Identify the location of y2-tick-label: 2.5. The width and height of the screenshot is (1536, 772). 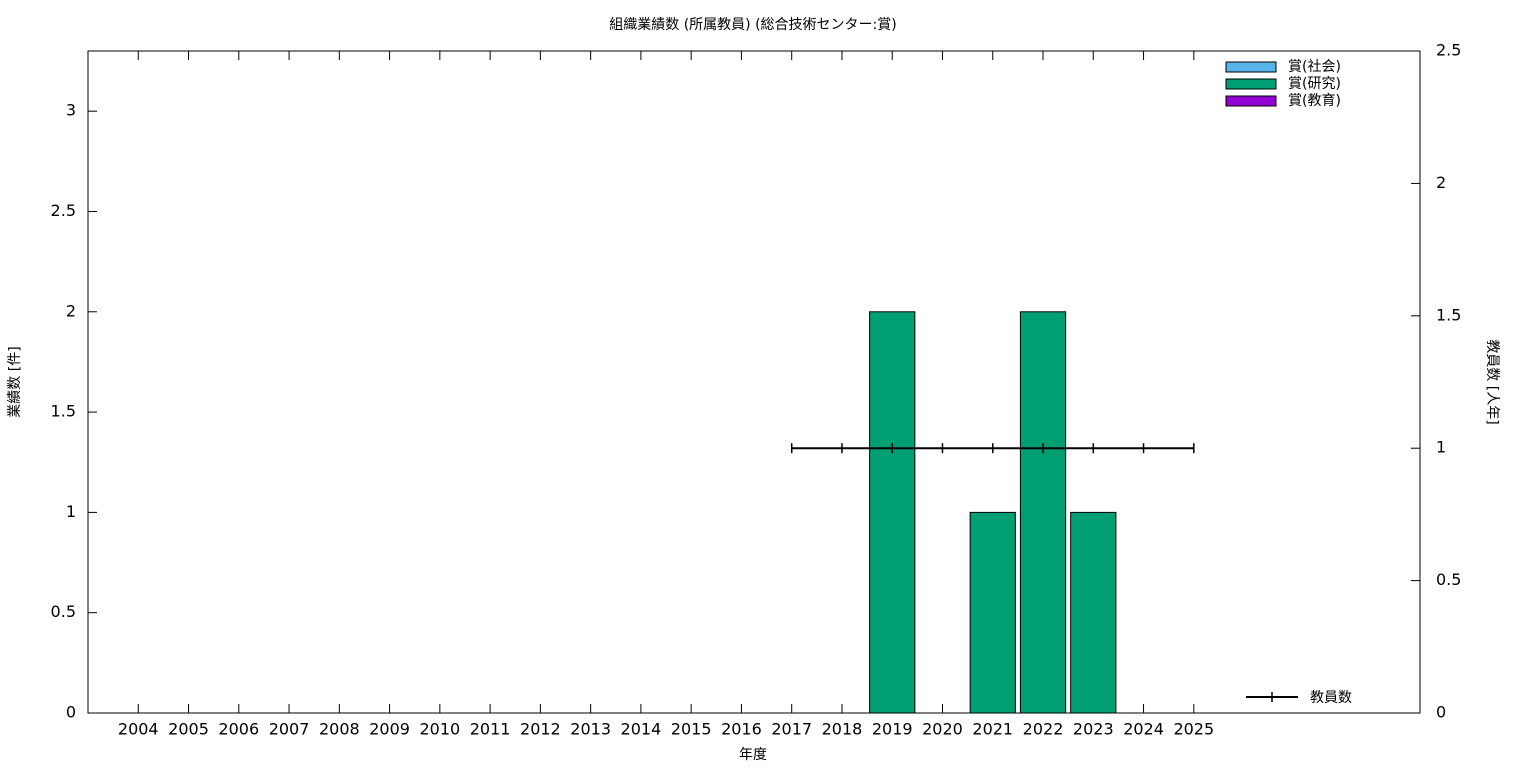
(1448, 50).